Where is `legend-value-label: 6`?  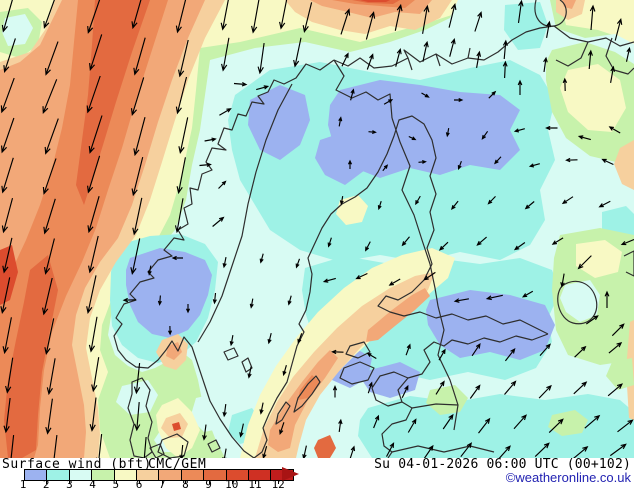
legend-value-label: 6 is located at coordinates (139, 484).